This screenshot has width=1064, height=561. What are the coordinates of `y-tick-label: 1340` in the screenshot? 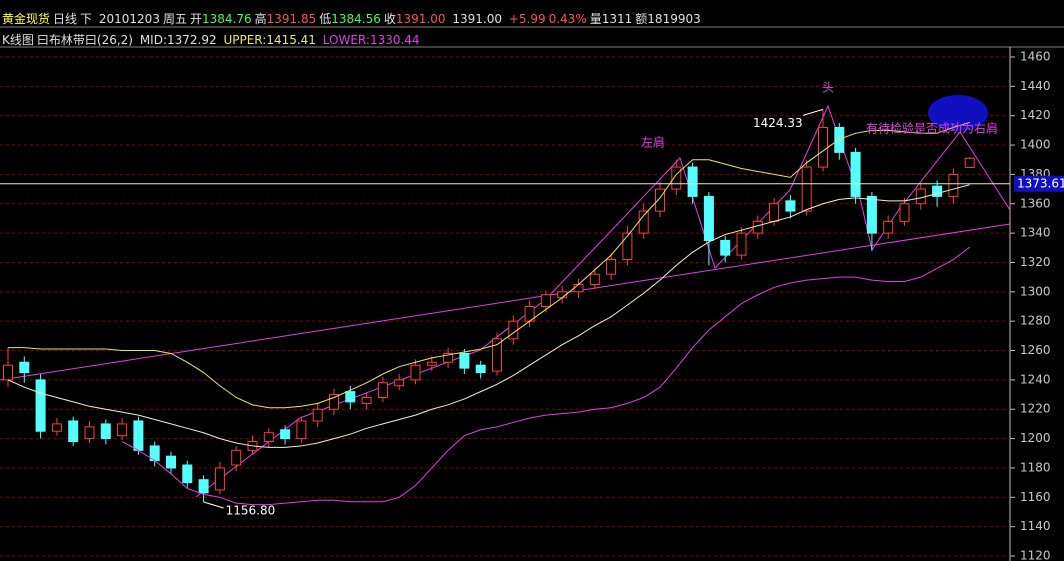 It's located at (1035, 233).